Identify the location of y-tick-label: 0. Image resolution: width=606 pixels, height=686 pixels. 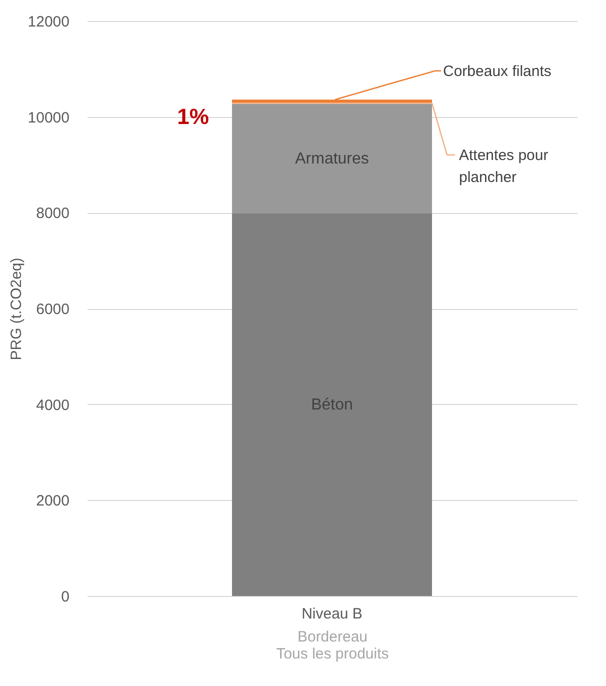
(65, 597).